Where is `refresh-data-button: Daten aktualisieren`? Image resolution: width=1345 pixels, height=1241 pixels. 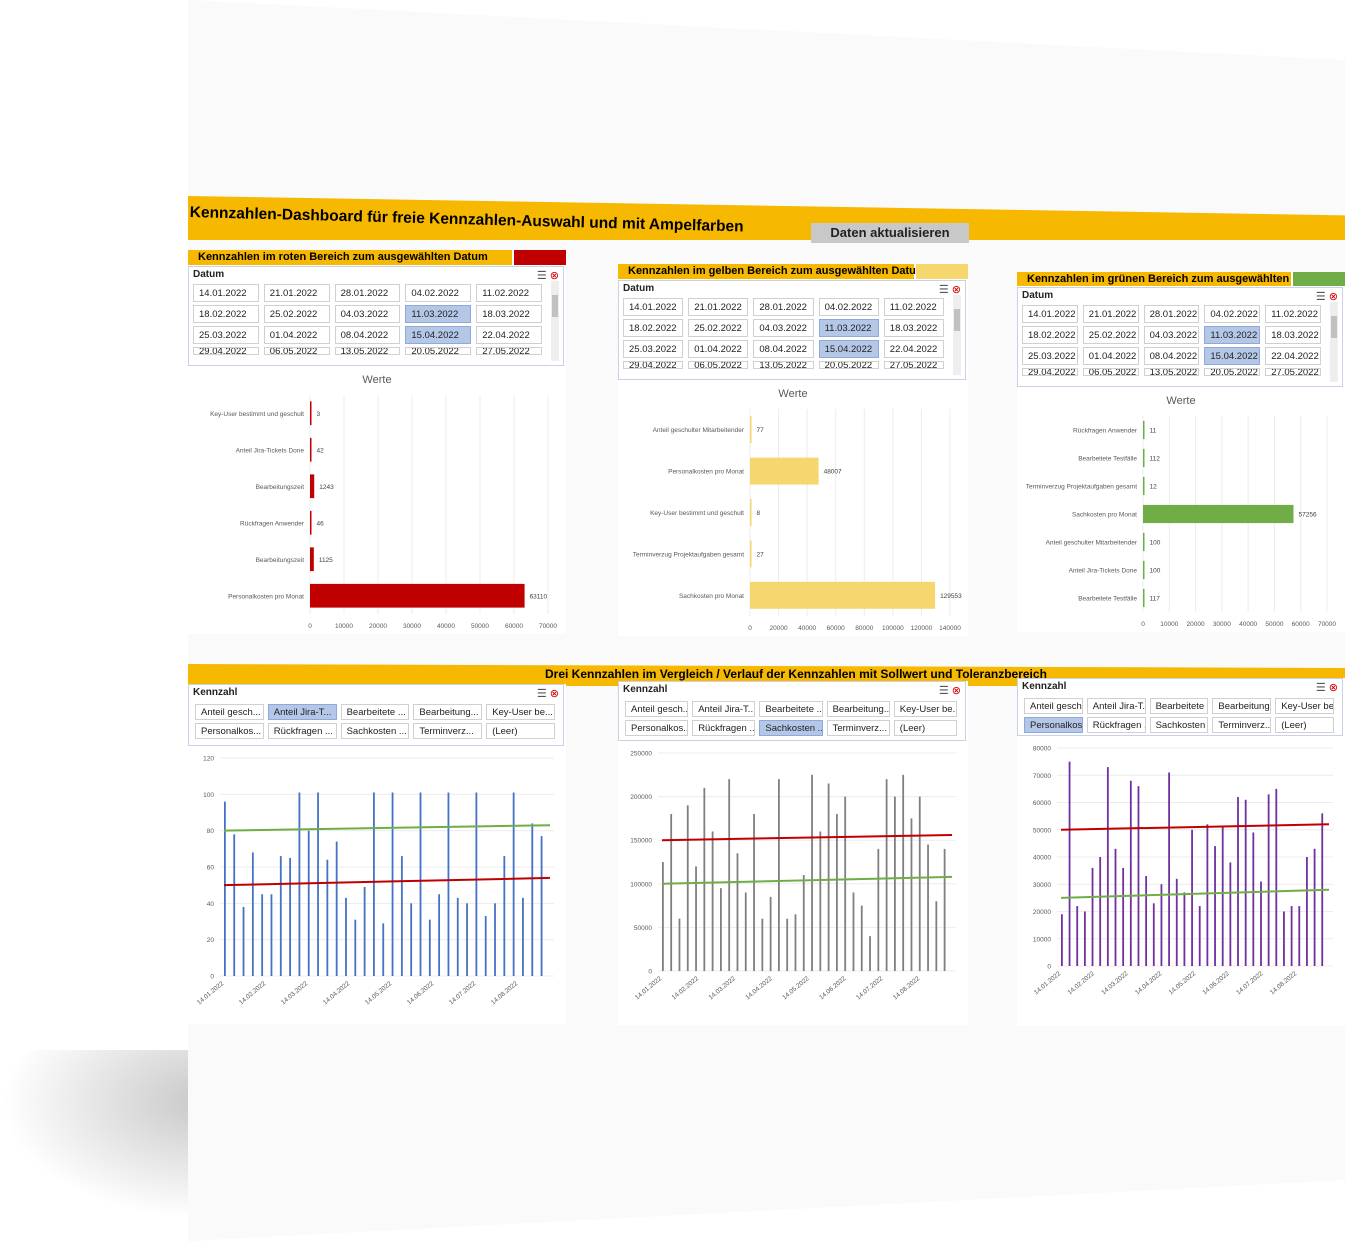 refresh-data-button: Daten aktualisieren is located at coordinates (890, 233).